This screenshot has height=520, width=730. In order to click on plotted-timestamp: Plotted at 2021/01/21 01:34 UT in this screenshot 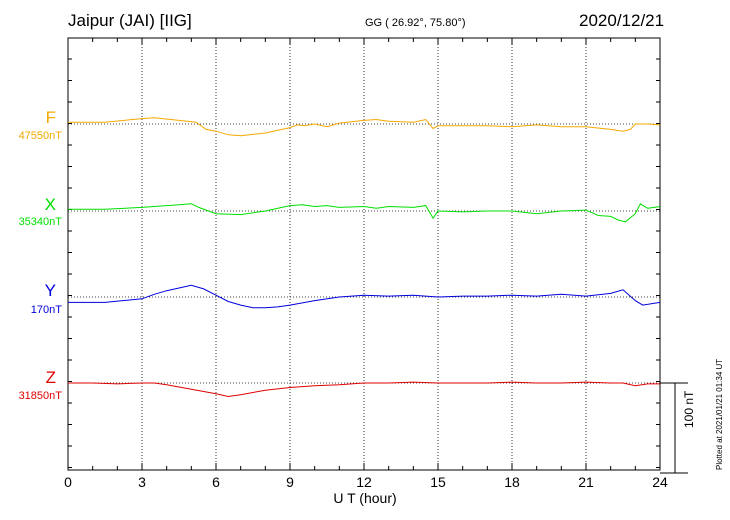, I will do `click(719, 414)`.